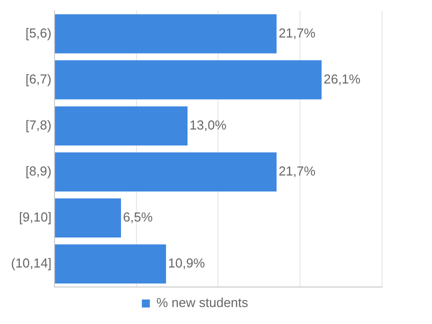 The image size is (432, 324). I want to click on y-tick-label: [9,10], so click(35, 217).